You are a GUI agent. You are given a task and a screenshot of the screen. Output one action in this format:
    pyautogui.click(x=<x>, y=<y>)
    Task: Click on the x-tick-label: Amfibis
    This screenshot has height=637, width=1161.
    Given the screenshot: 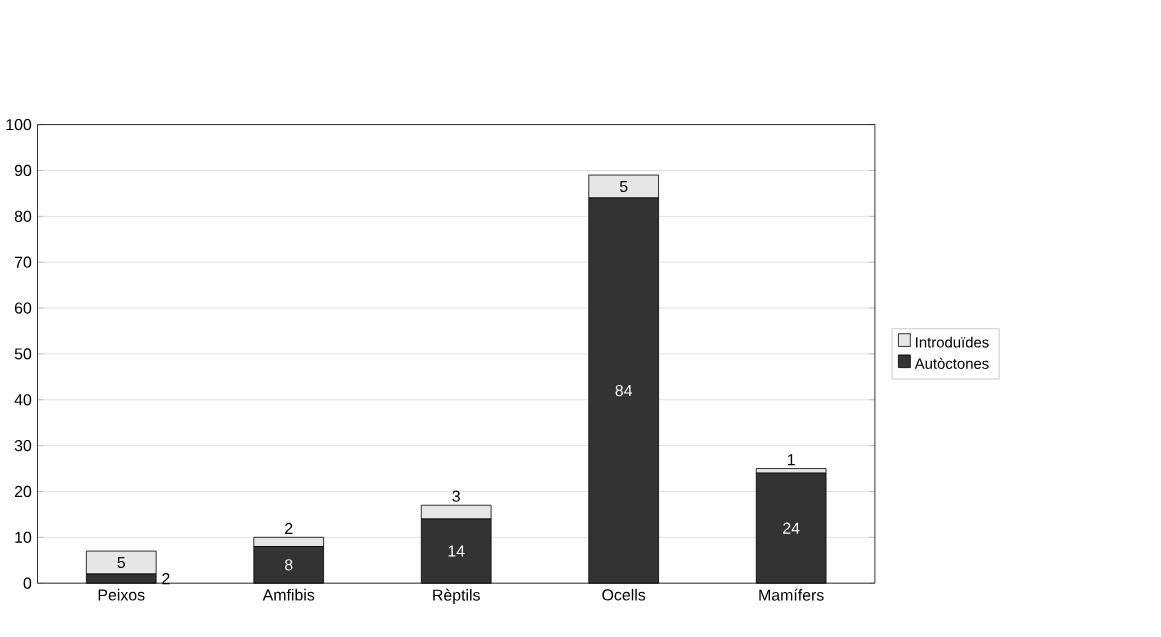 What is the action you would take?
    pyautogui.click(x=288, y=594)
    